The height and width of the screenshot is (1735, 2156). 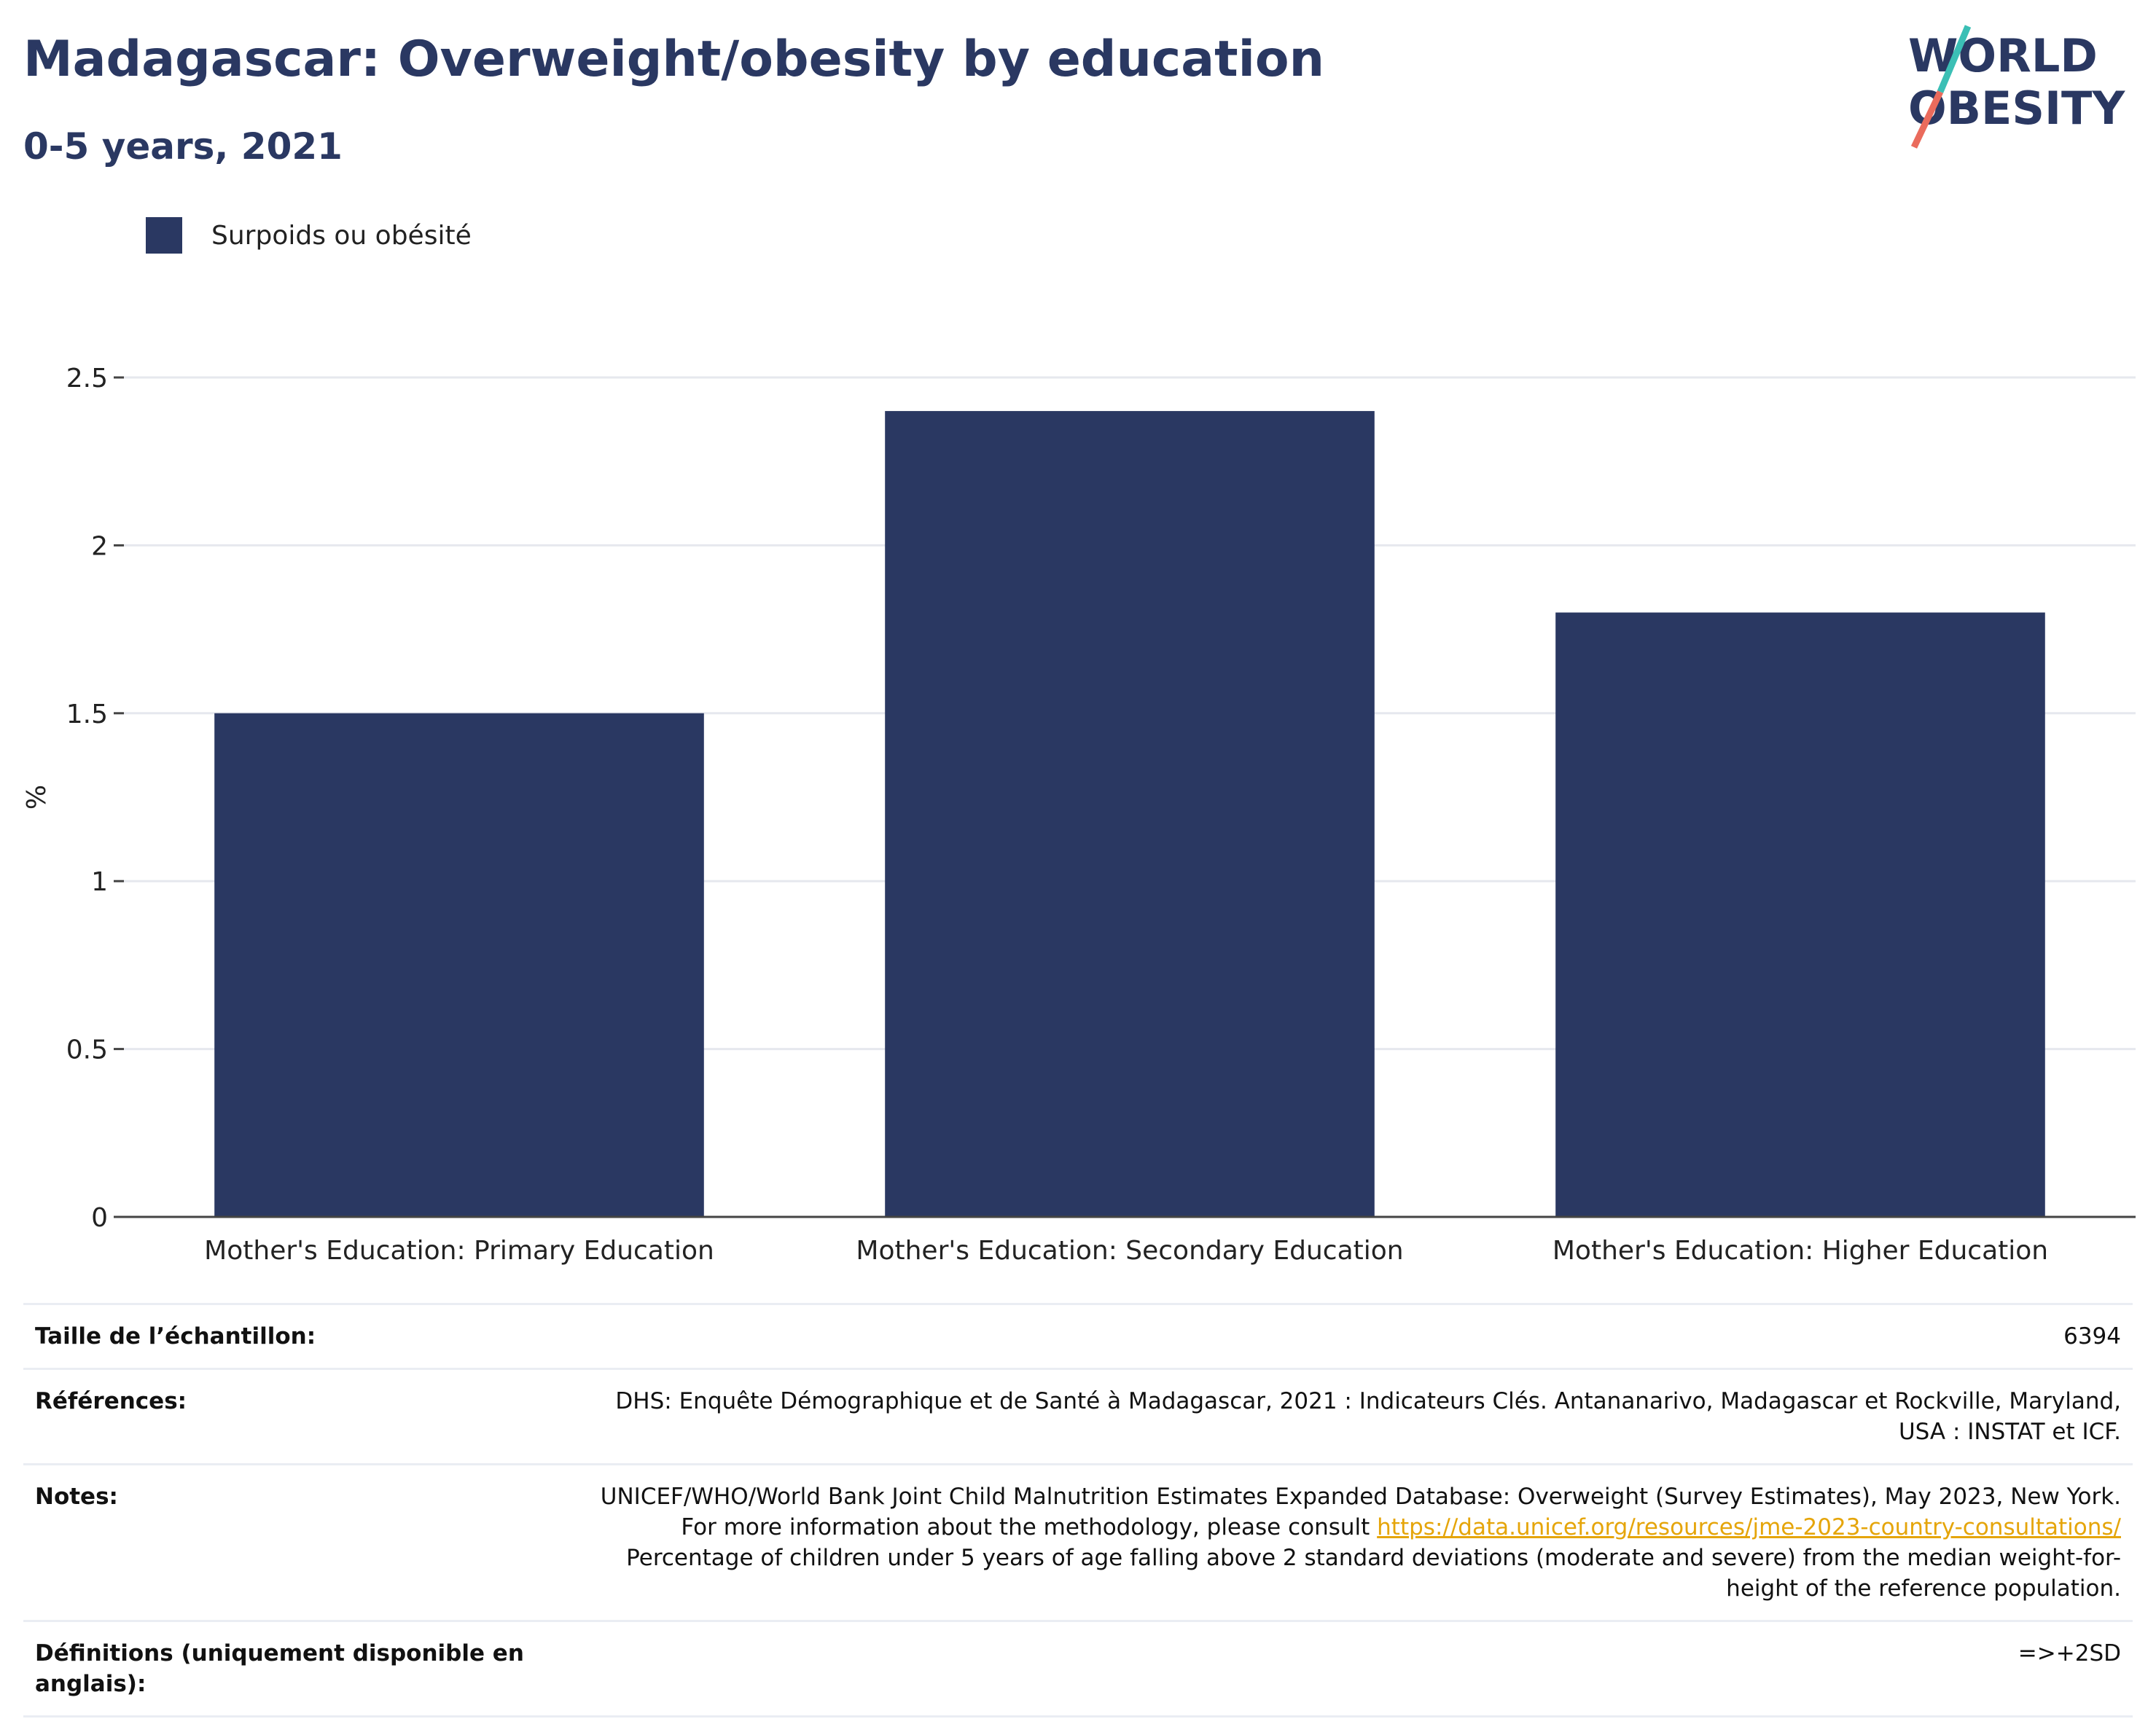 I want to click on notes-label: Notes:, so click(x=77, y=1497).